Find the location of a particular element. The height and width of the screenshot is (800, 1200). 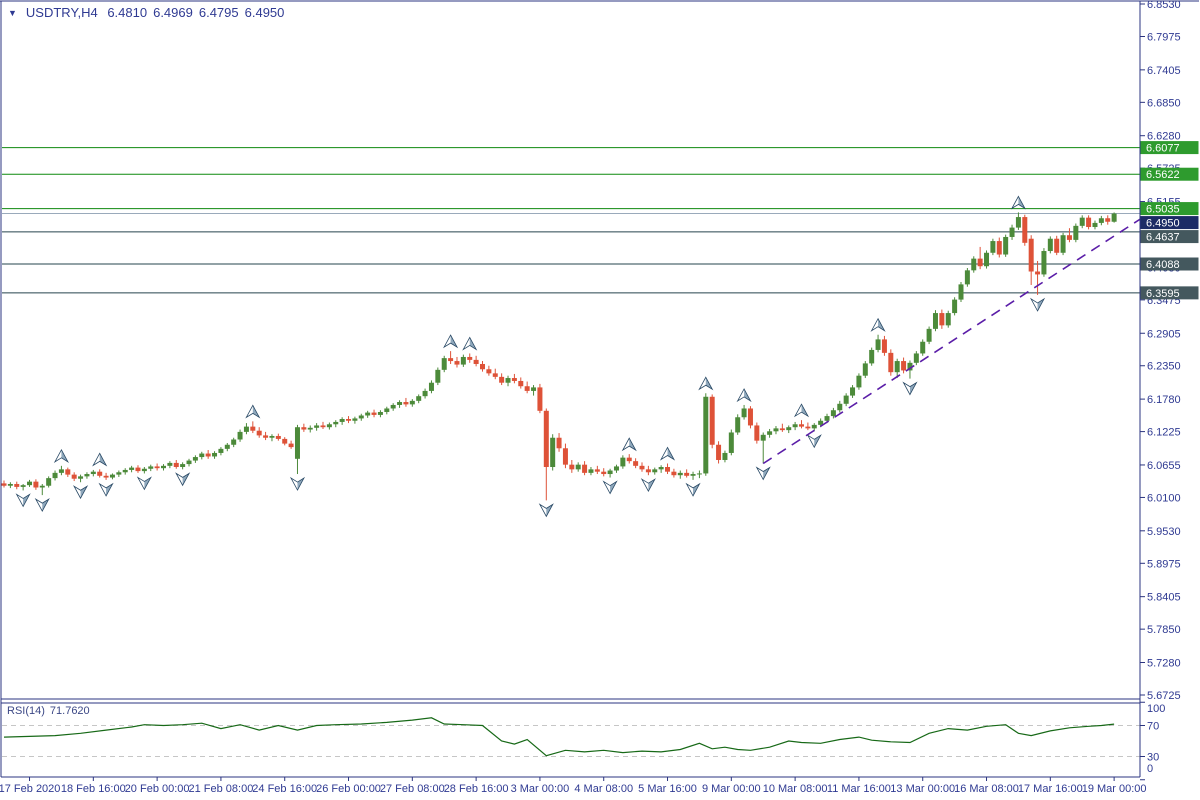

time-tick-label: 9 Mar 00:00 is located at coordinates (731, 789).